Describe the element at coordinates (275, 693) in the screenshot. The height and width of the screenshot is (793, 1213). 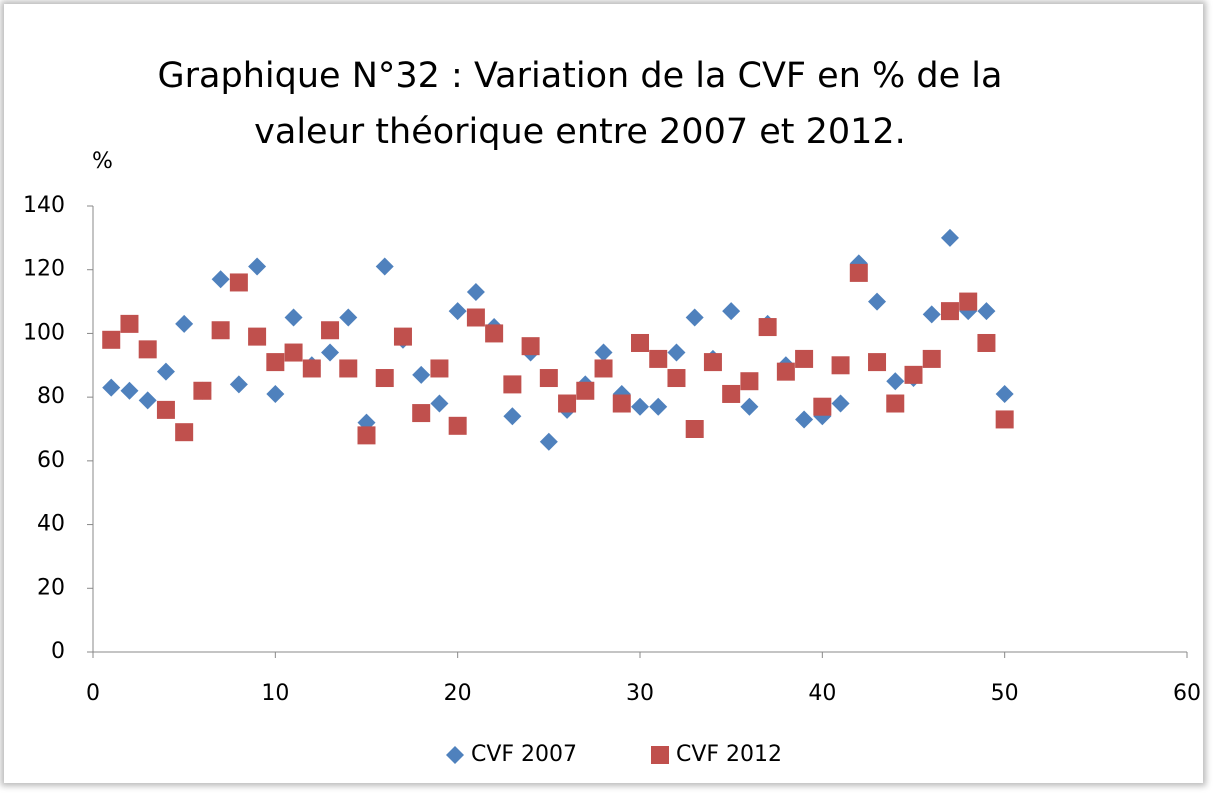
I see `x-tick-label: 10` at that location.